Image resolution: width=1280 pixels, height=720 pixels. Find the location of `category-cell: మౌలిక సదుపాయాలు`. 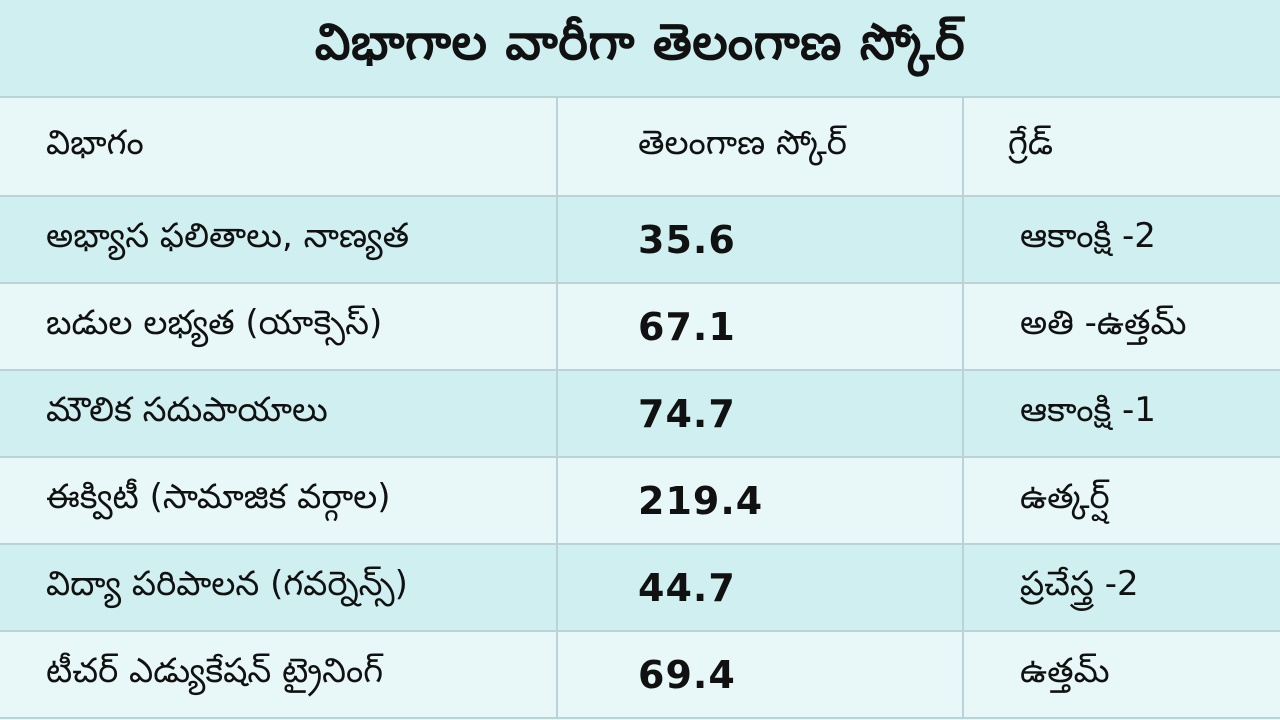

category-cell: మౌలిక సదుపాయాలు is located at coordinates (279, 414).